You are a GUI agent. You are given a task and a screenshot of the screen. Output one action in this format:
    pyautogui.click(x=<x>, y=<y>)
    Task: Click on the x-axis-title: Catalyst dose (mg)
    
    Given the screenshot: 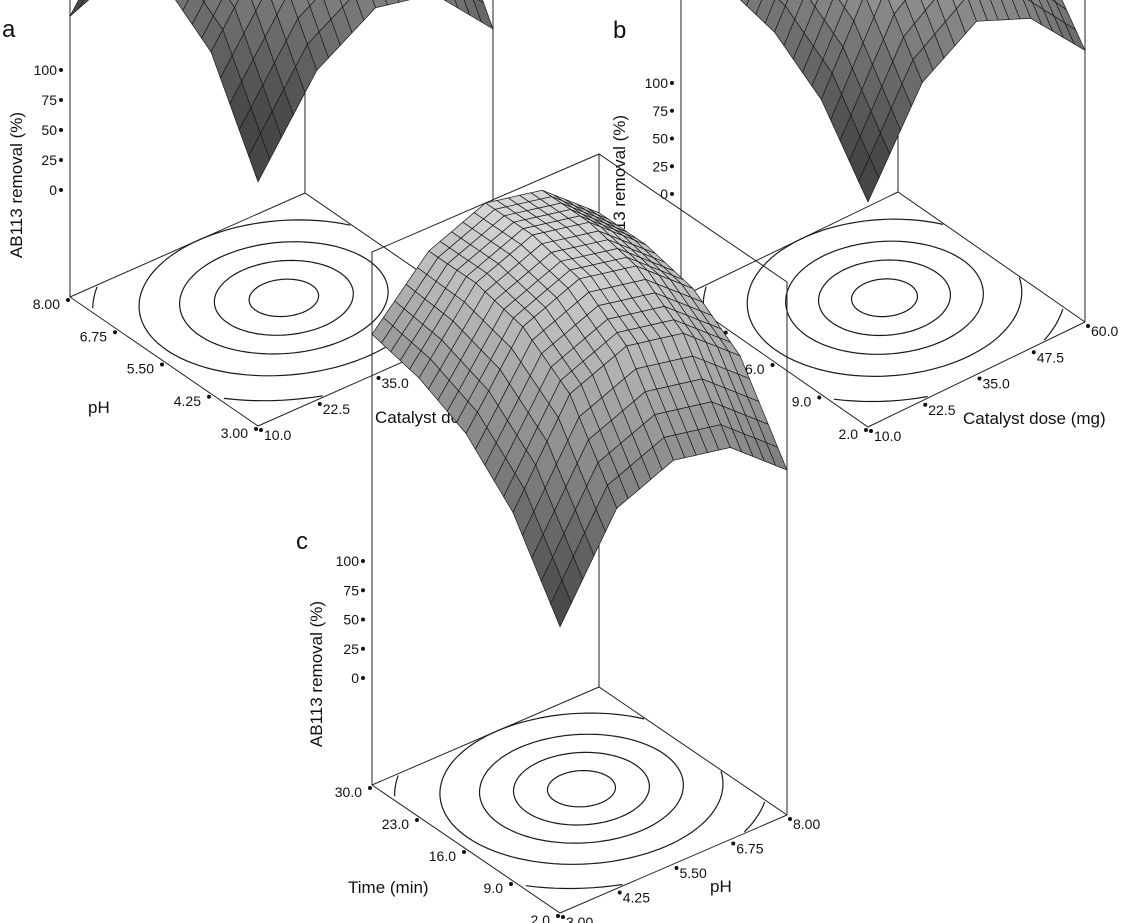 What is the action you would take?
    pyautogui.click(x=1034, y=418)
    